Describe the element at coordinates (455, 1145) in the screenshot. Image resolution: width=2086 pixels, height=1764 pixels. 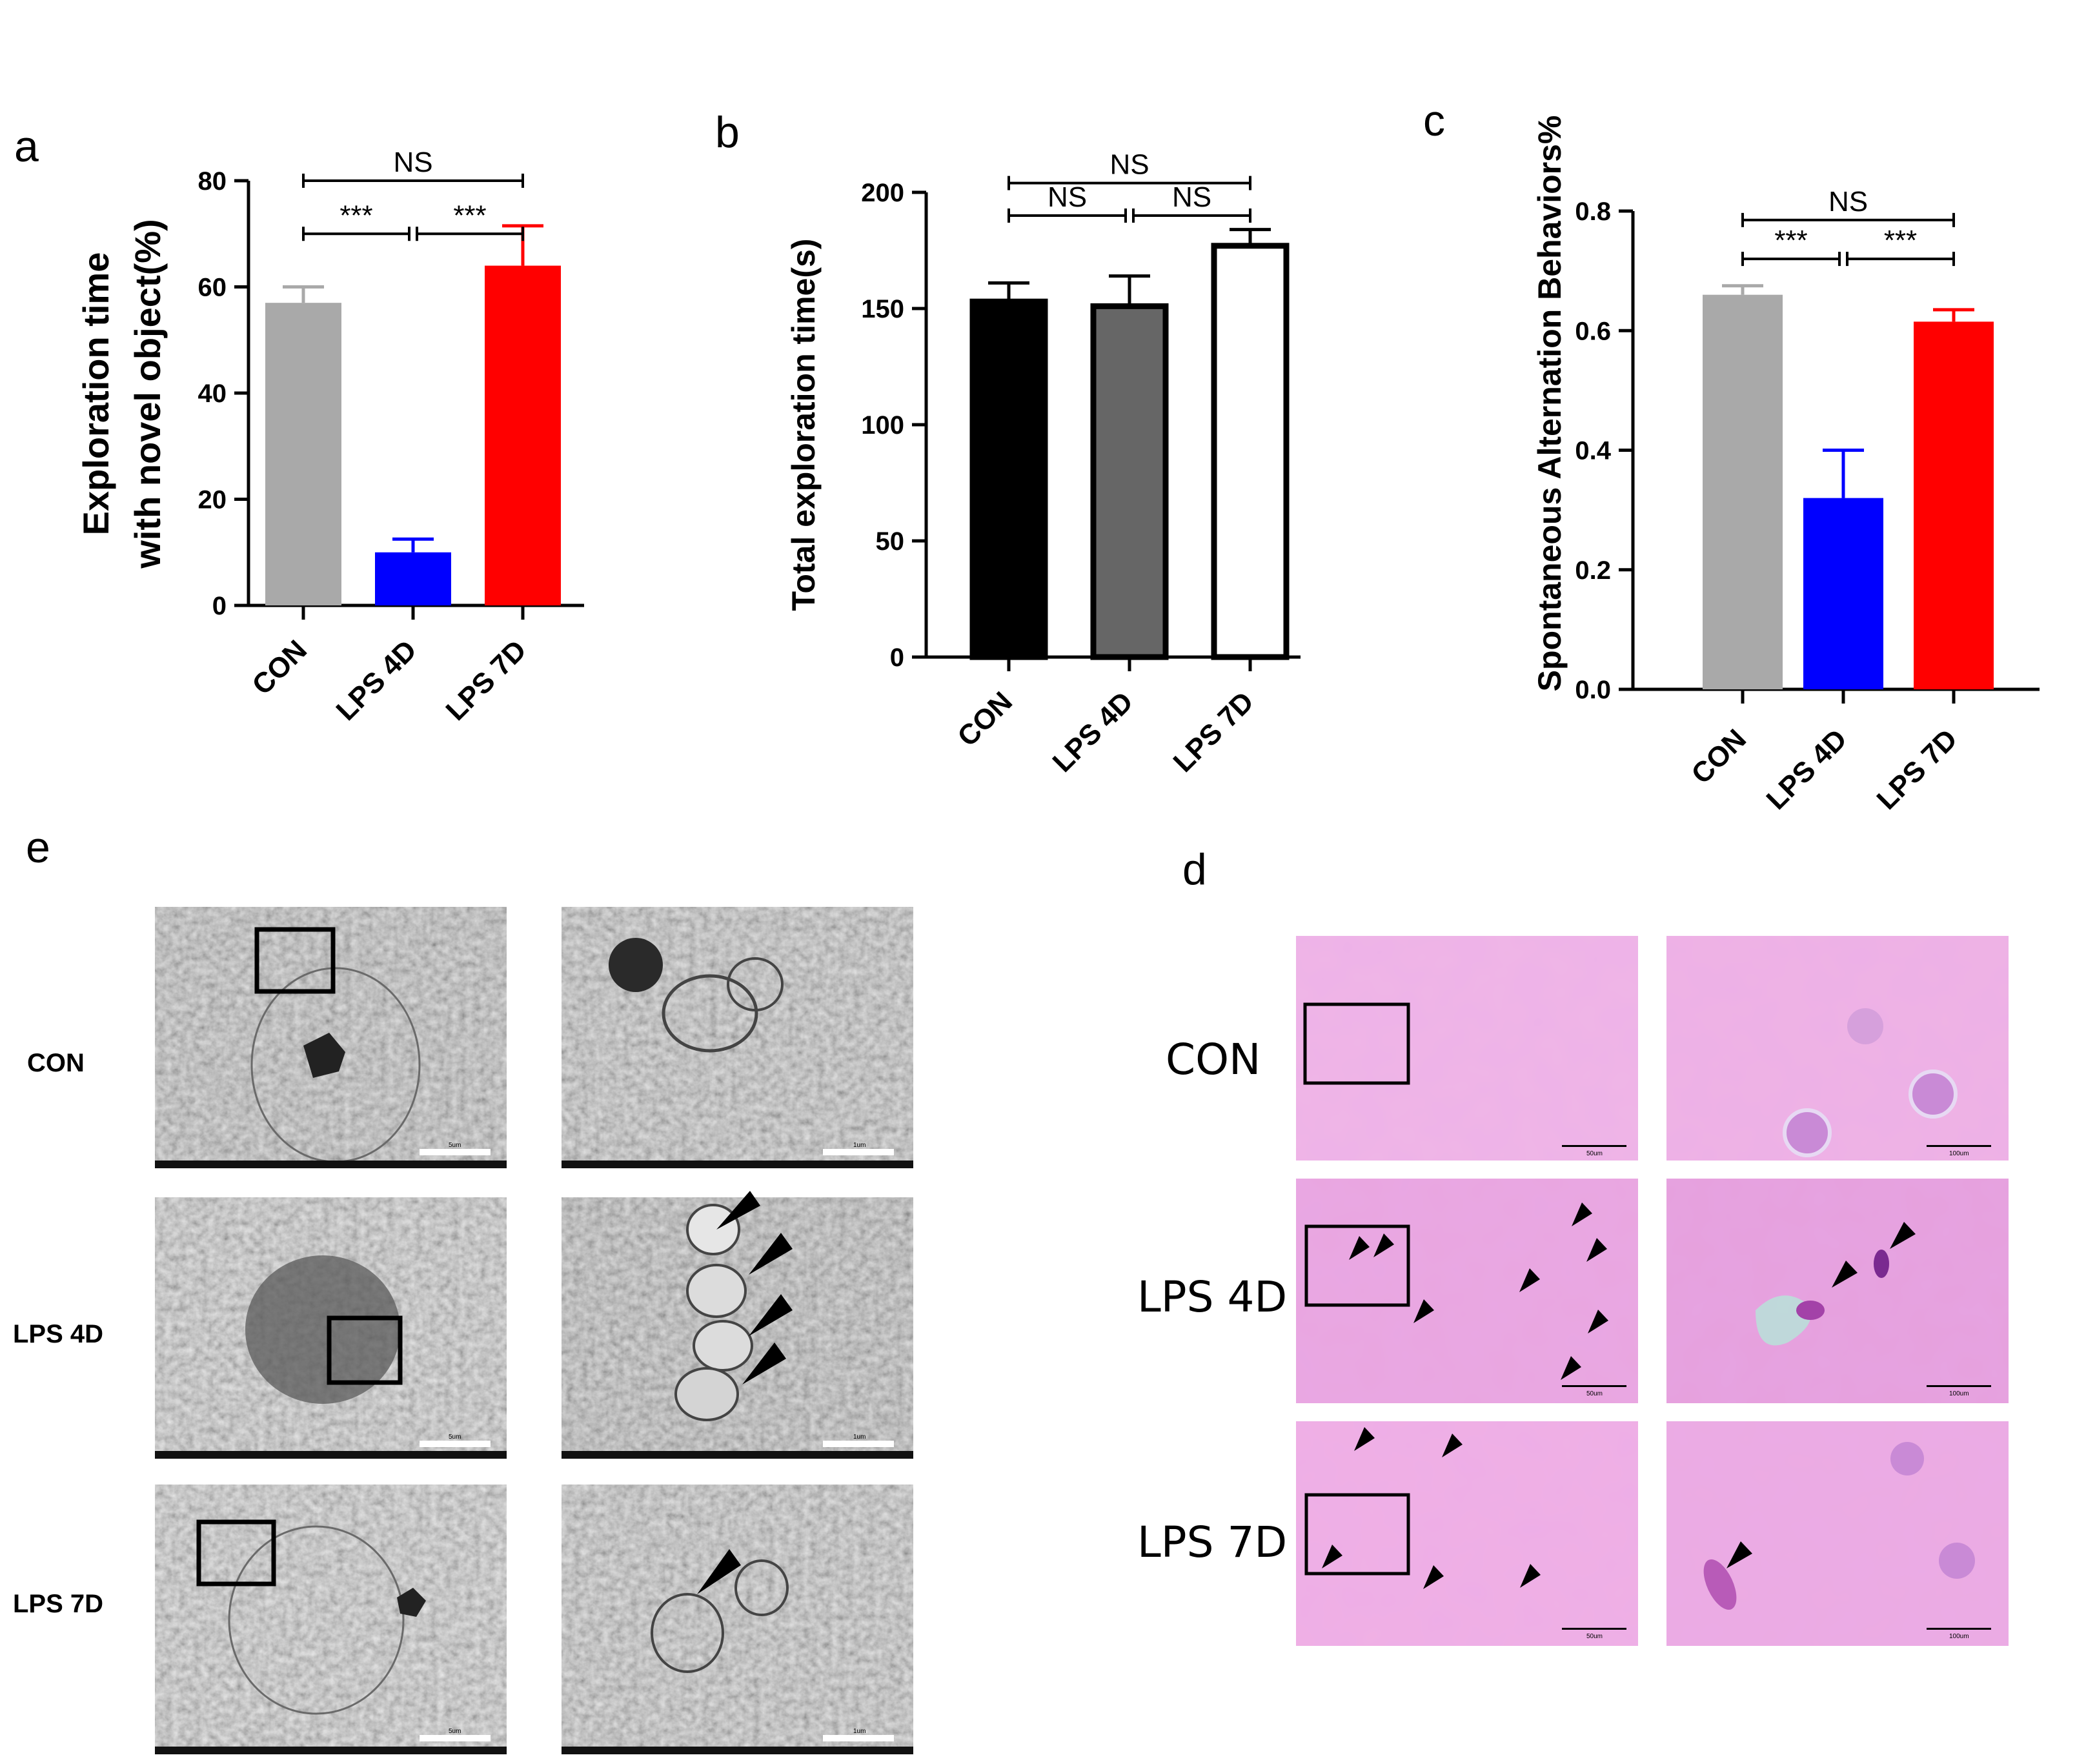
I see `tem-scale-con-low: 5um` at that location.